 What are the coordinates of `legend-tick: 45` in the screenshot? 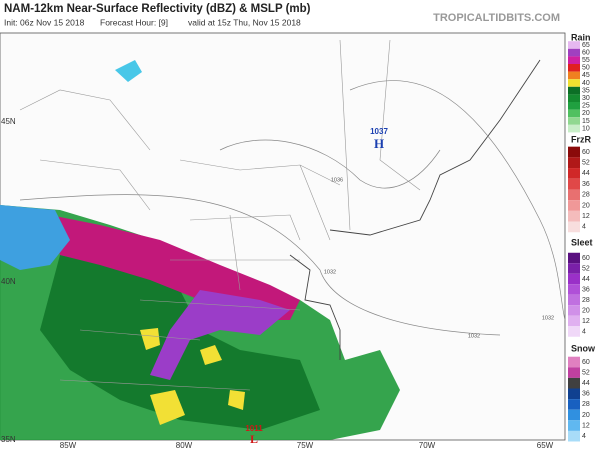 It's located at (586, 75).